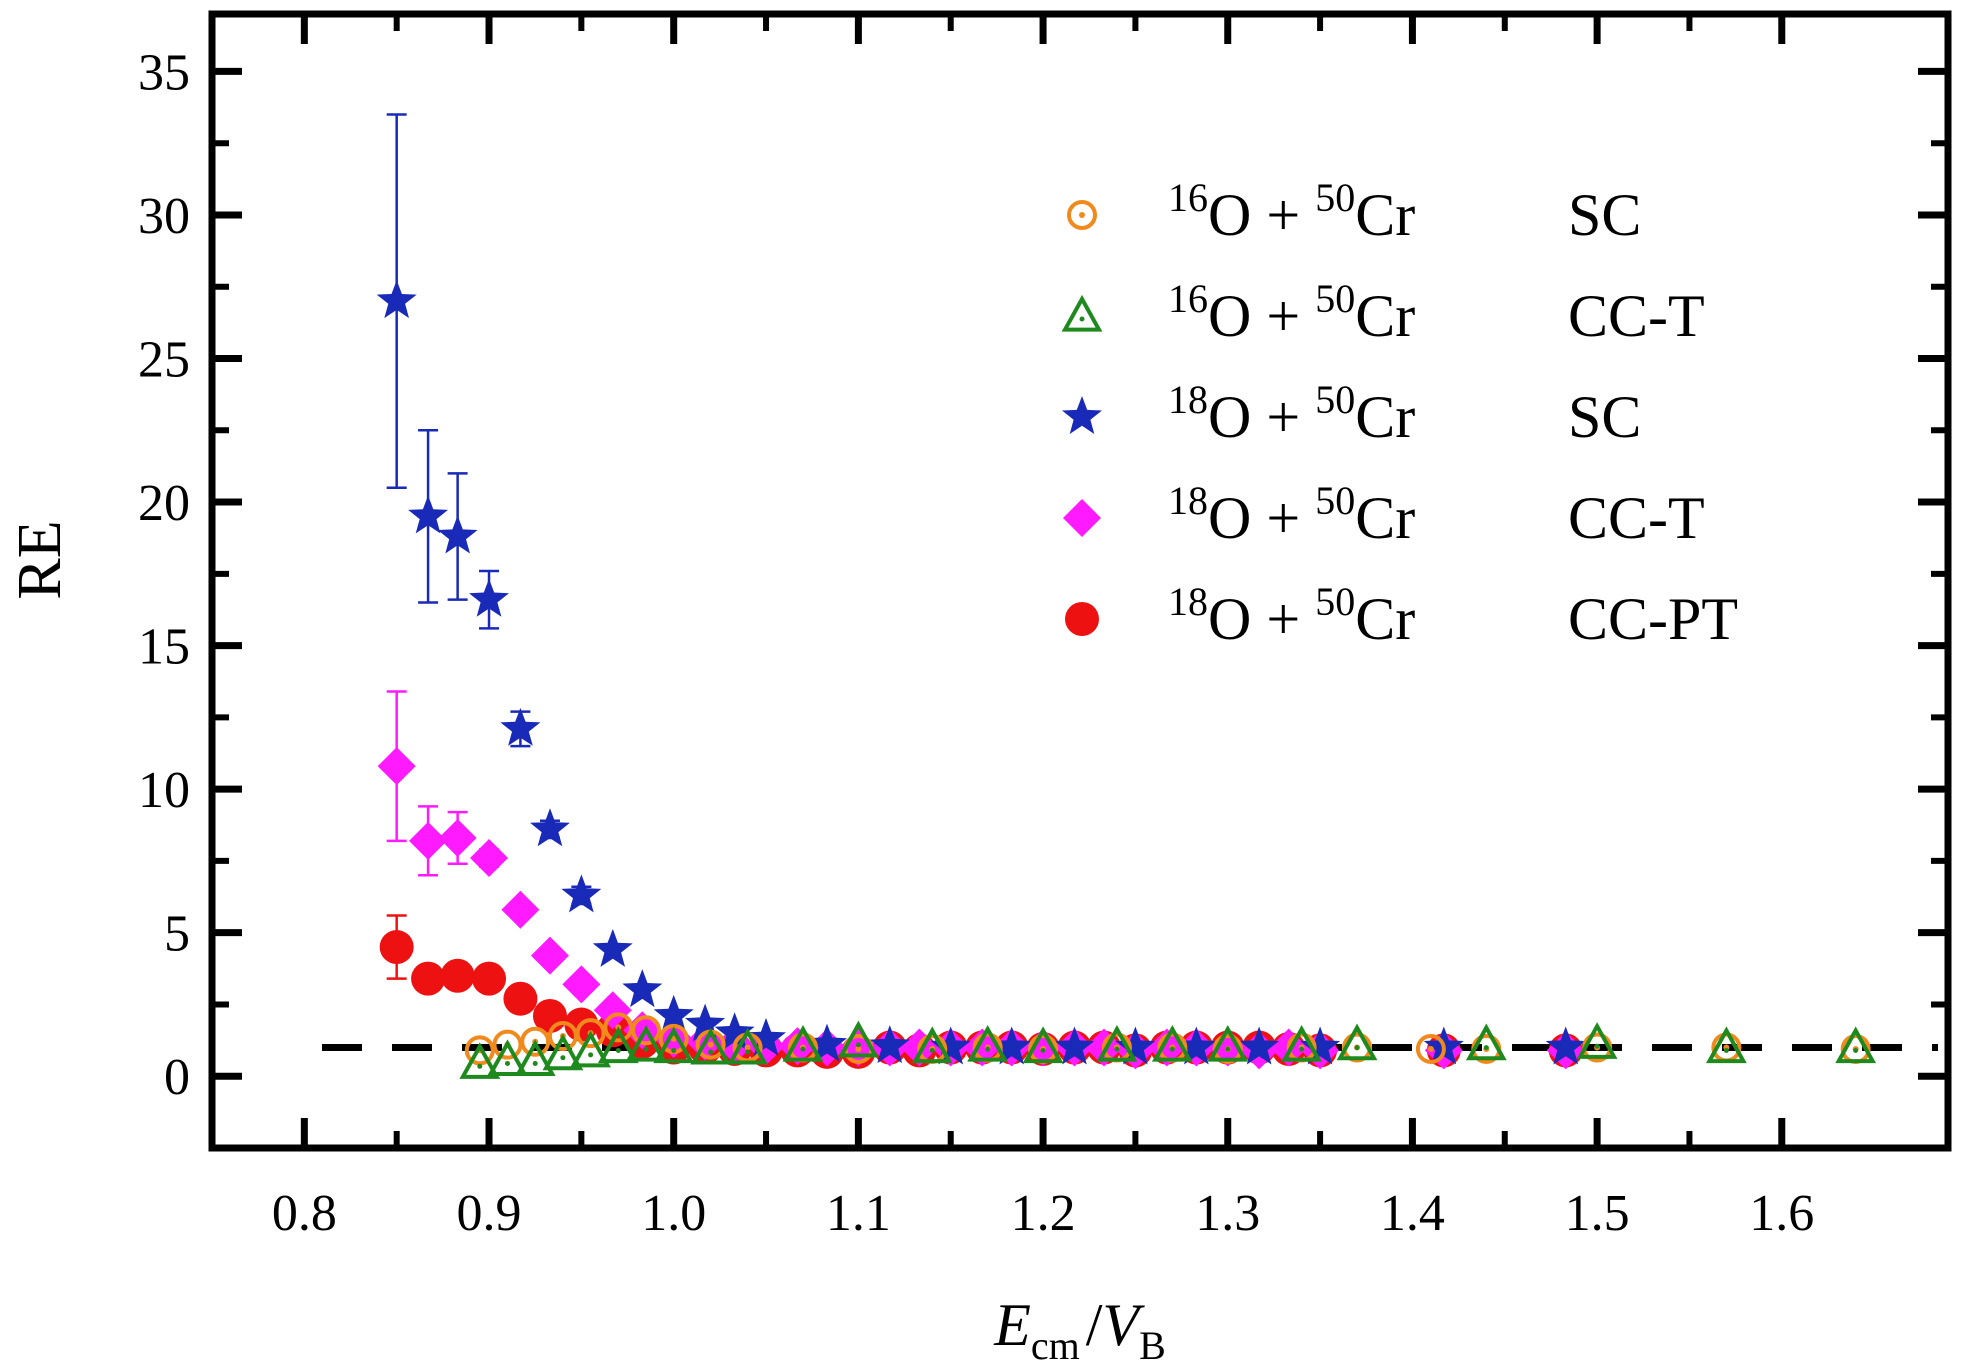 This screenshot has height=1372, width=1981. Describe the element at coordinates (1079, 1329) in the screenshot. I see `x-axis-label: Ecm/VB` at that location.